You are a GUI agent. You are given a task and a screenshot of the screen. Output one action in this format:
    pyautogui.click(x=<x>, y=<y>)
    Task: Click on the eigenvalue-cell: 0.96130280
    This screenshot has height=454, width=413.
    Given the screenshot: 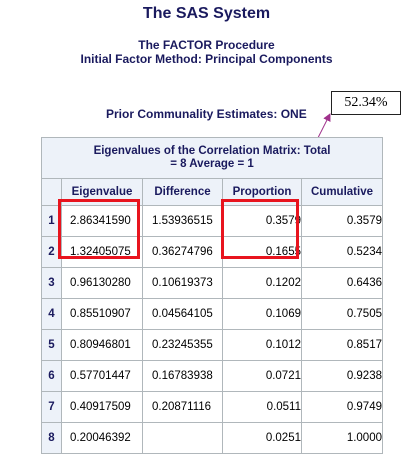 What is the action you would take?
    pyautogui.click(x=102, y=283)
    